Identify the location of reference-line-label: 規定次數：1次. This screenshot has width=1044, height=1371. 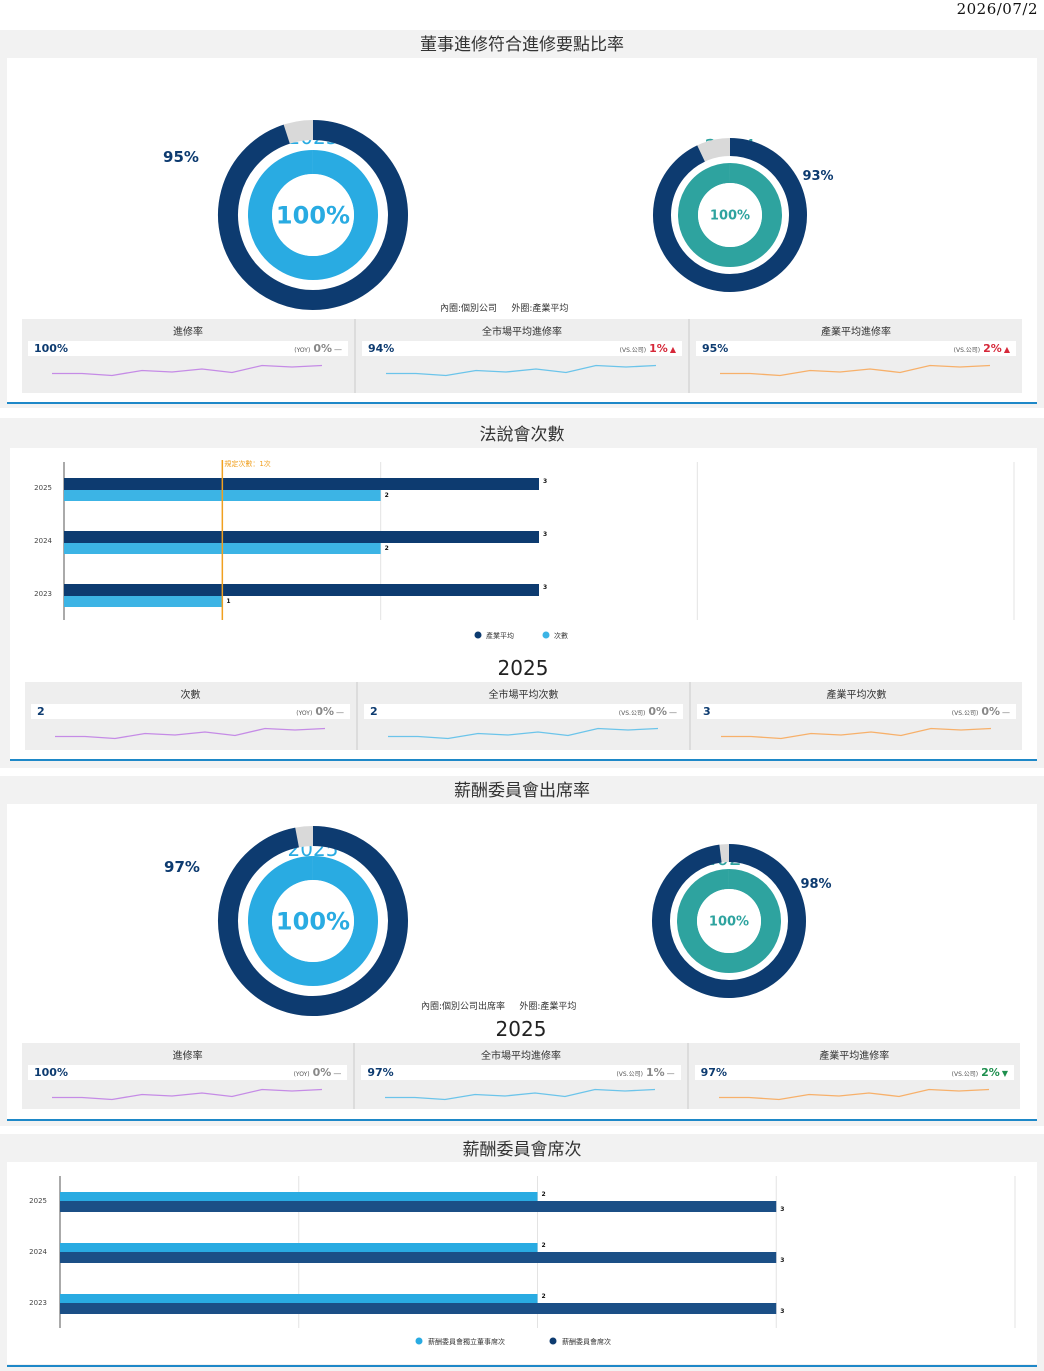
(247, 463).